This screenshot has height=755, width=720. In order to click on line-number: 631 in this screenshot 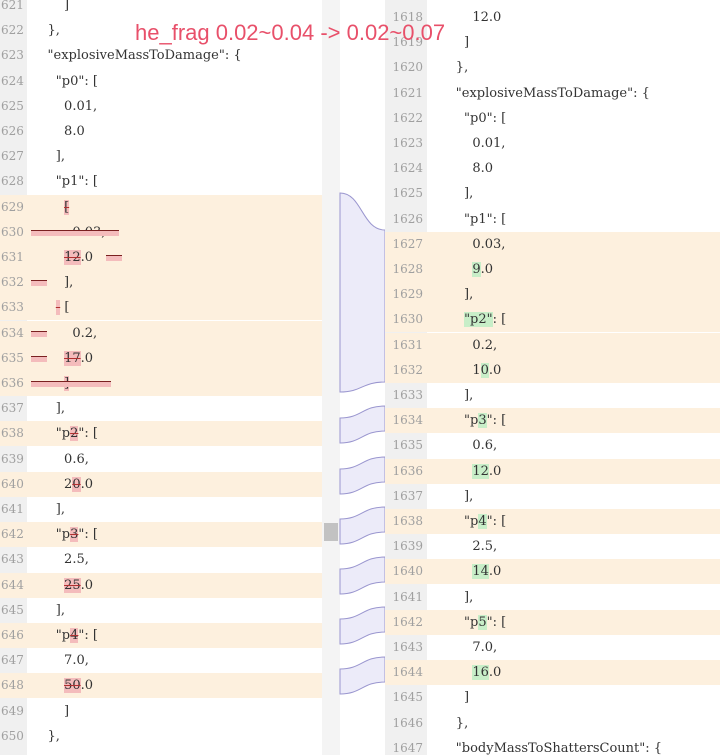, I will do `click(12, 257)`.